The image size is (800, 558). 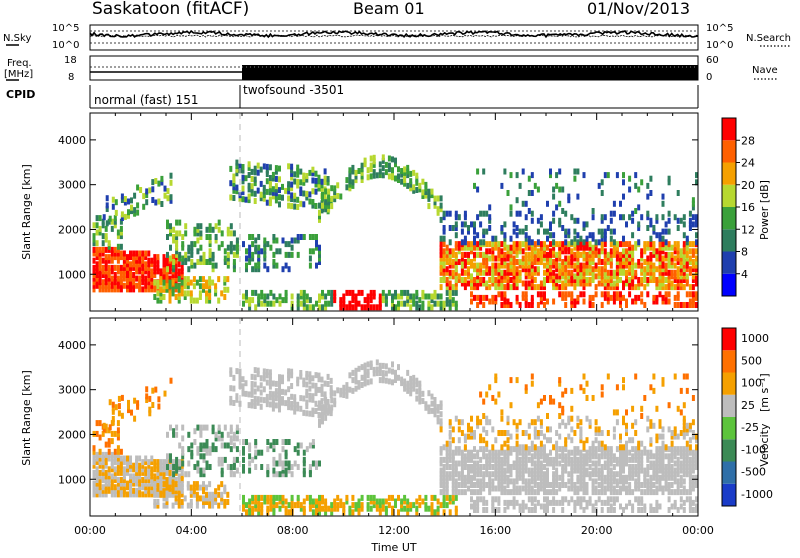 What do you see at coordinates (698, 530) in the screenshot?
I see `x-tick-label: 00:00` at bounding box center [698, 530].